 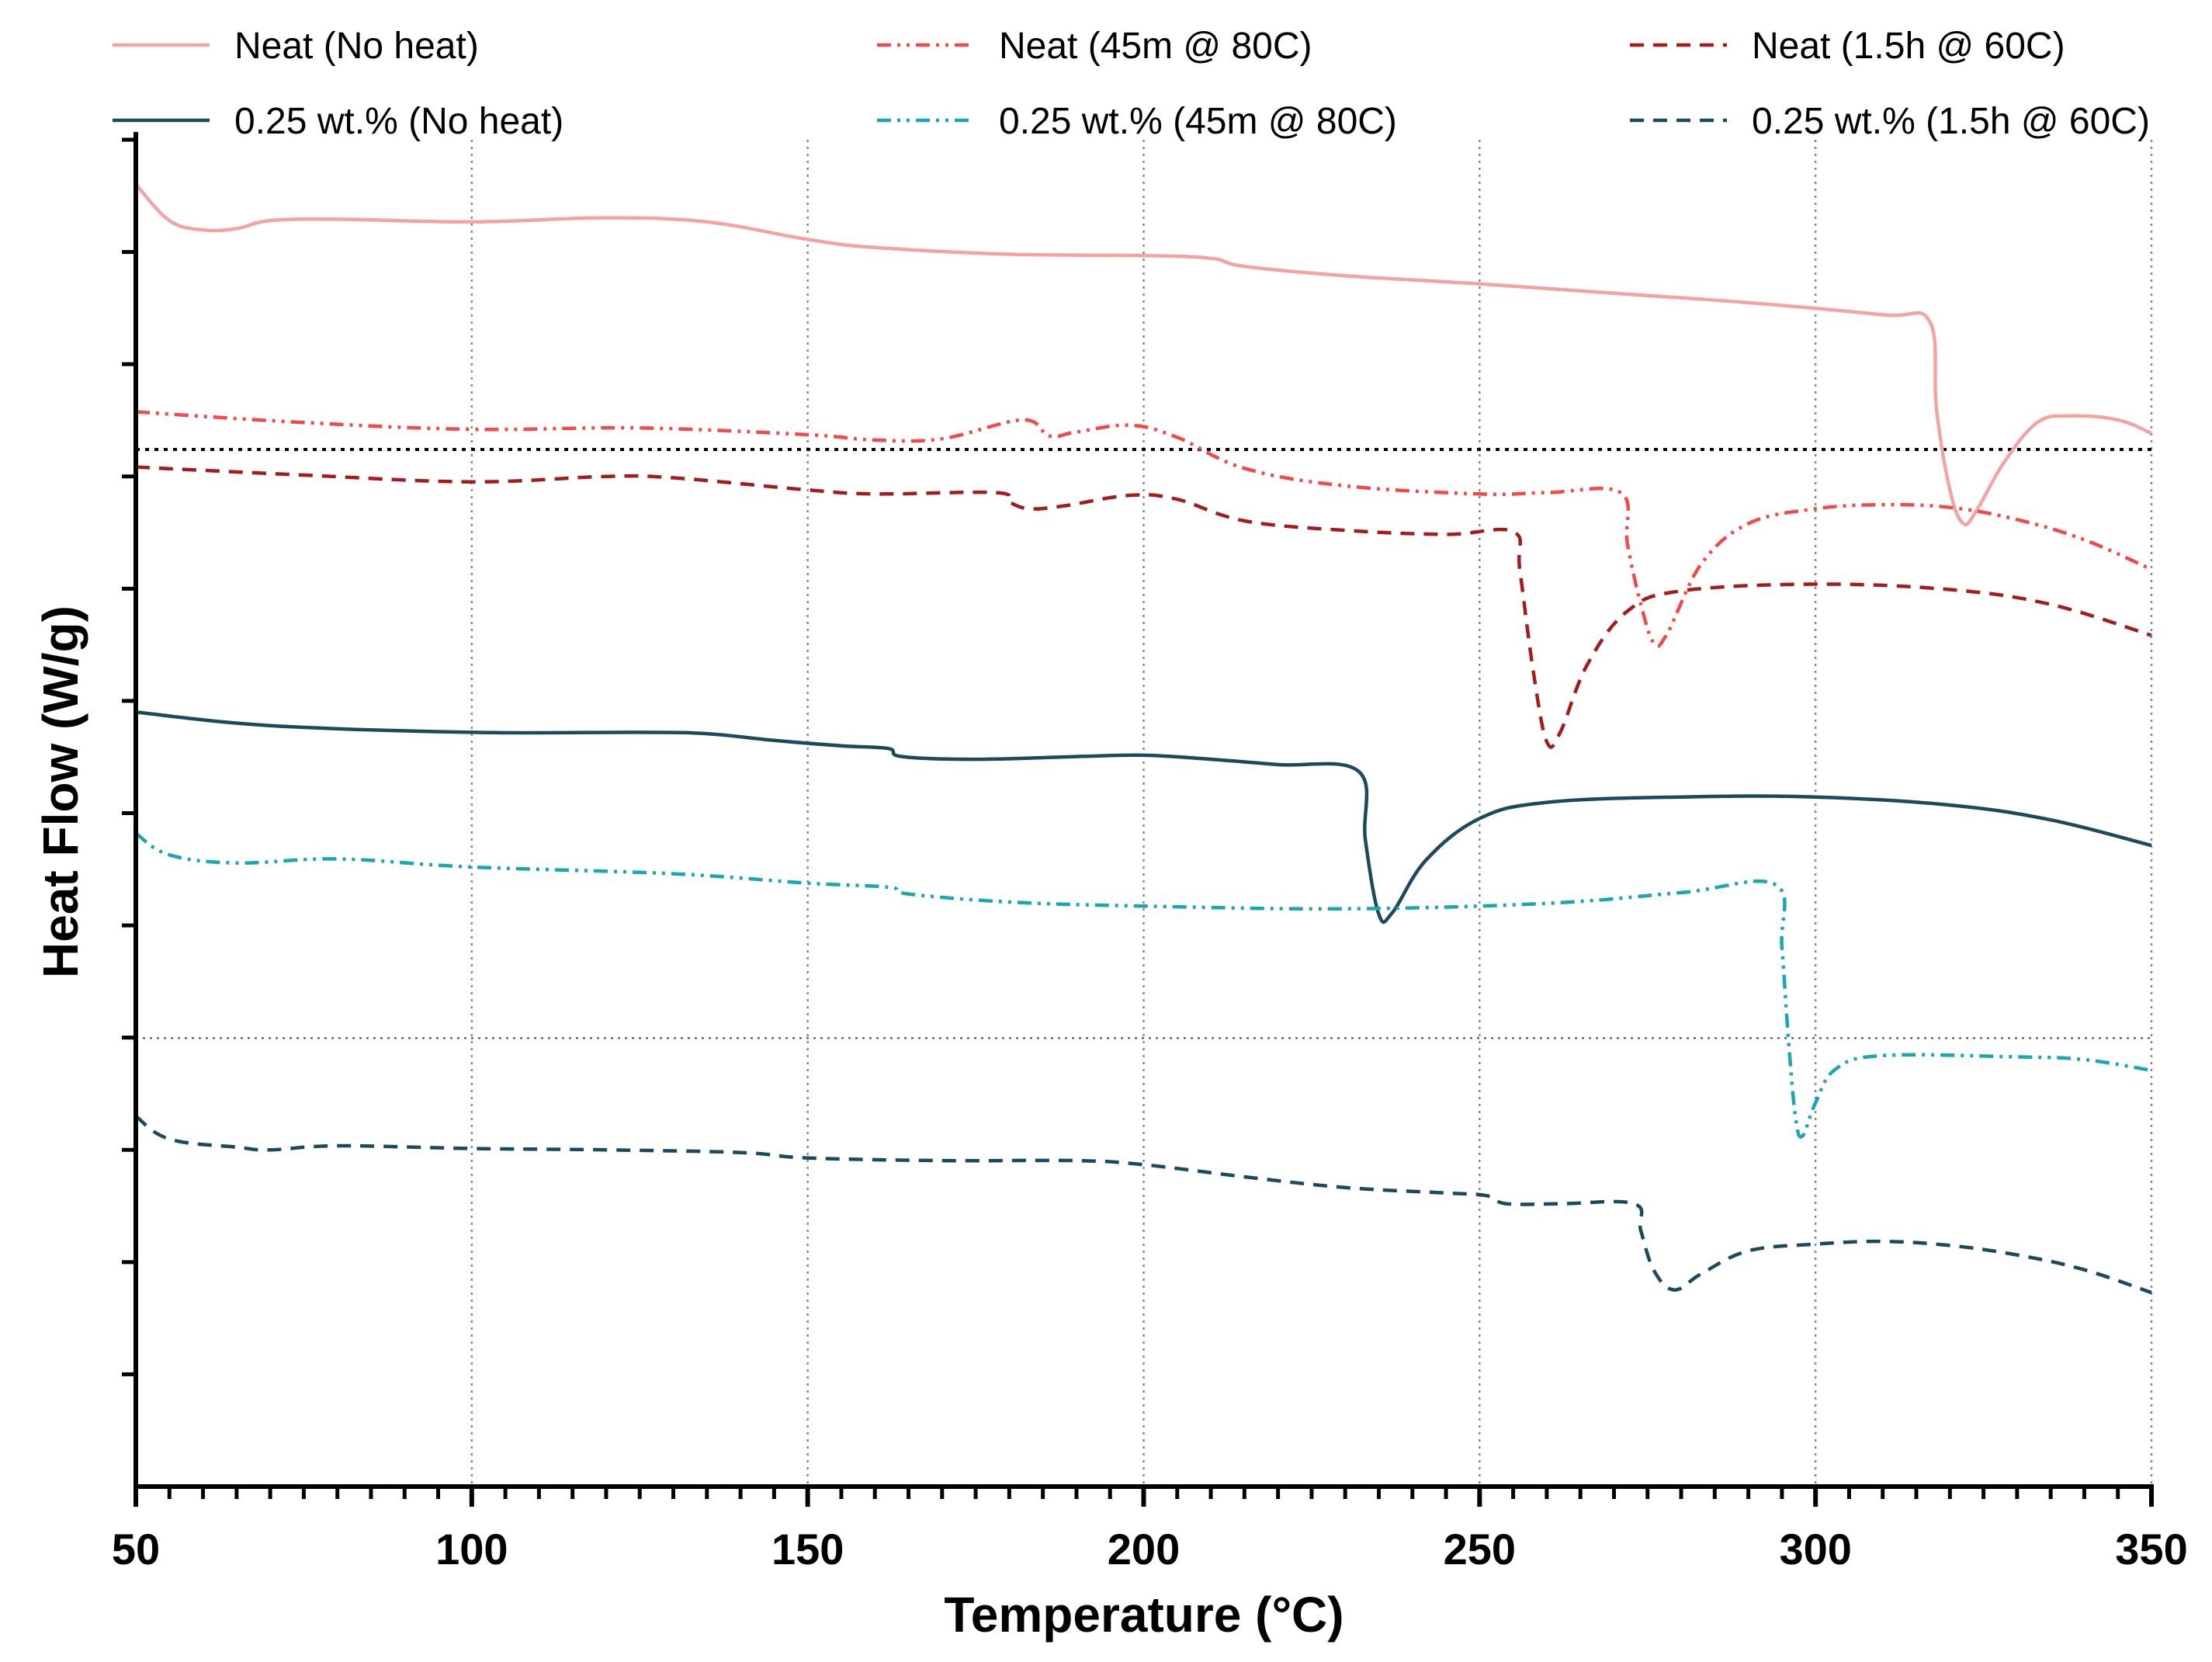 I want to click on x-tick-label-350: 350, so click(x=2151, y=1549).